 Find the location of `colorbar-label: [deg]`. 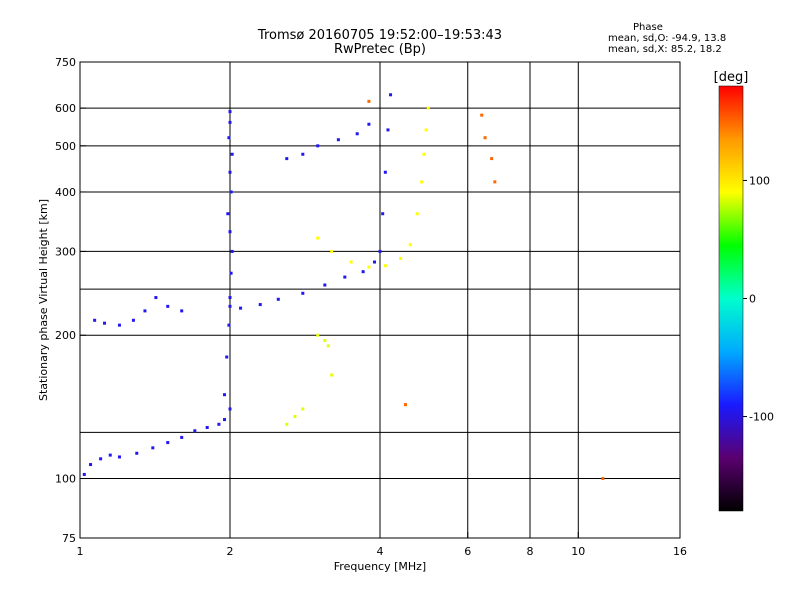

colorbar-label: [deg] is located at coordinates (731, 77).